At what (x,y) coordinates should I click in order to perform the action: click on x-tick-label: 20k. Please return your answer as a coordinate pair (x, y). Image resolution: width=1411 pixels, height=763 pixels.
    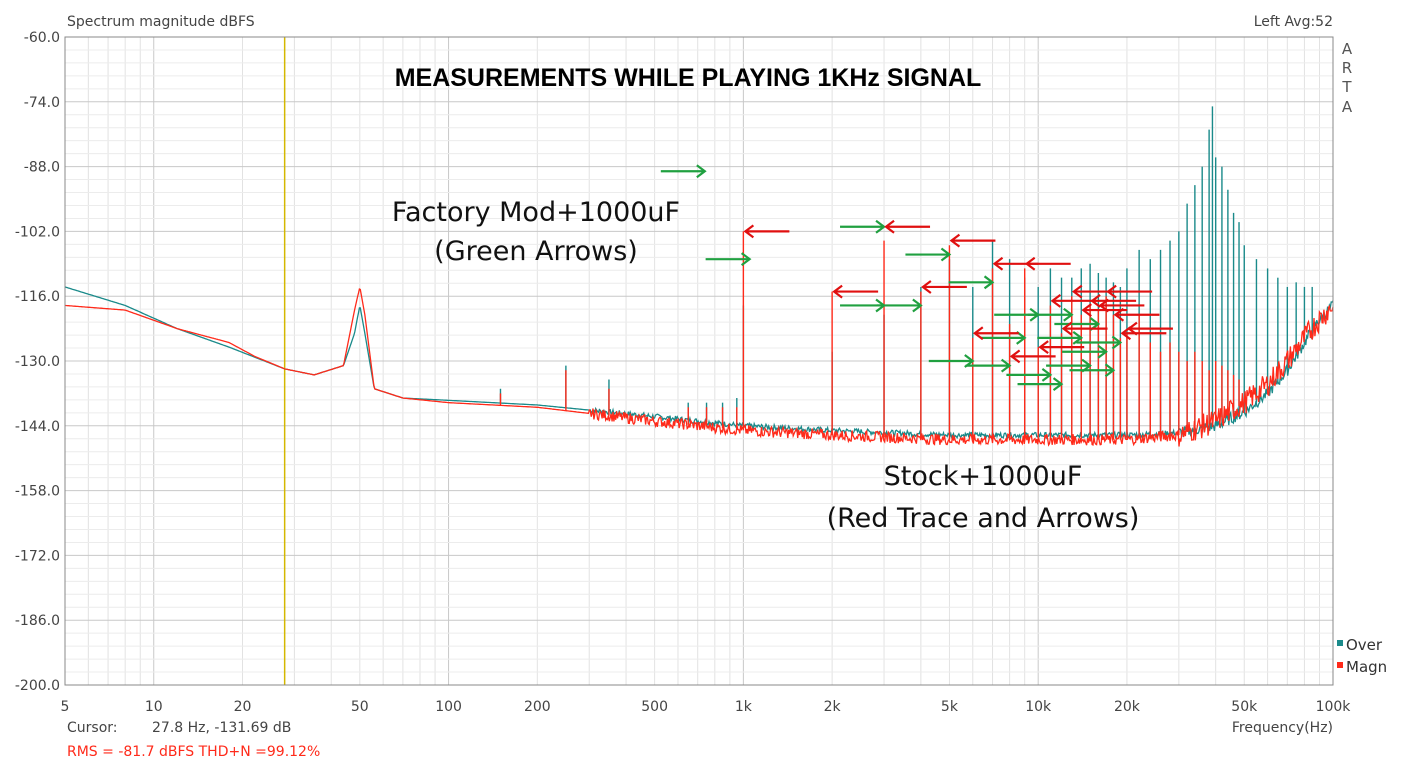
    Looking at the image, I should click on (1127, 707).